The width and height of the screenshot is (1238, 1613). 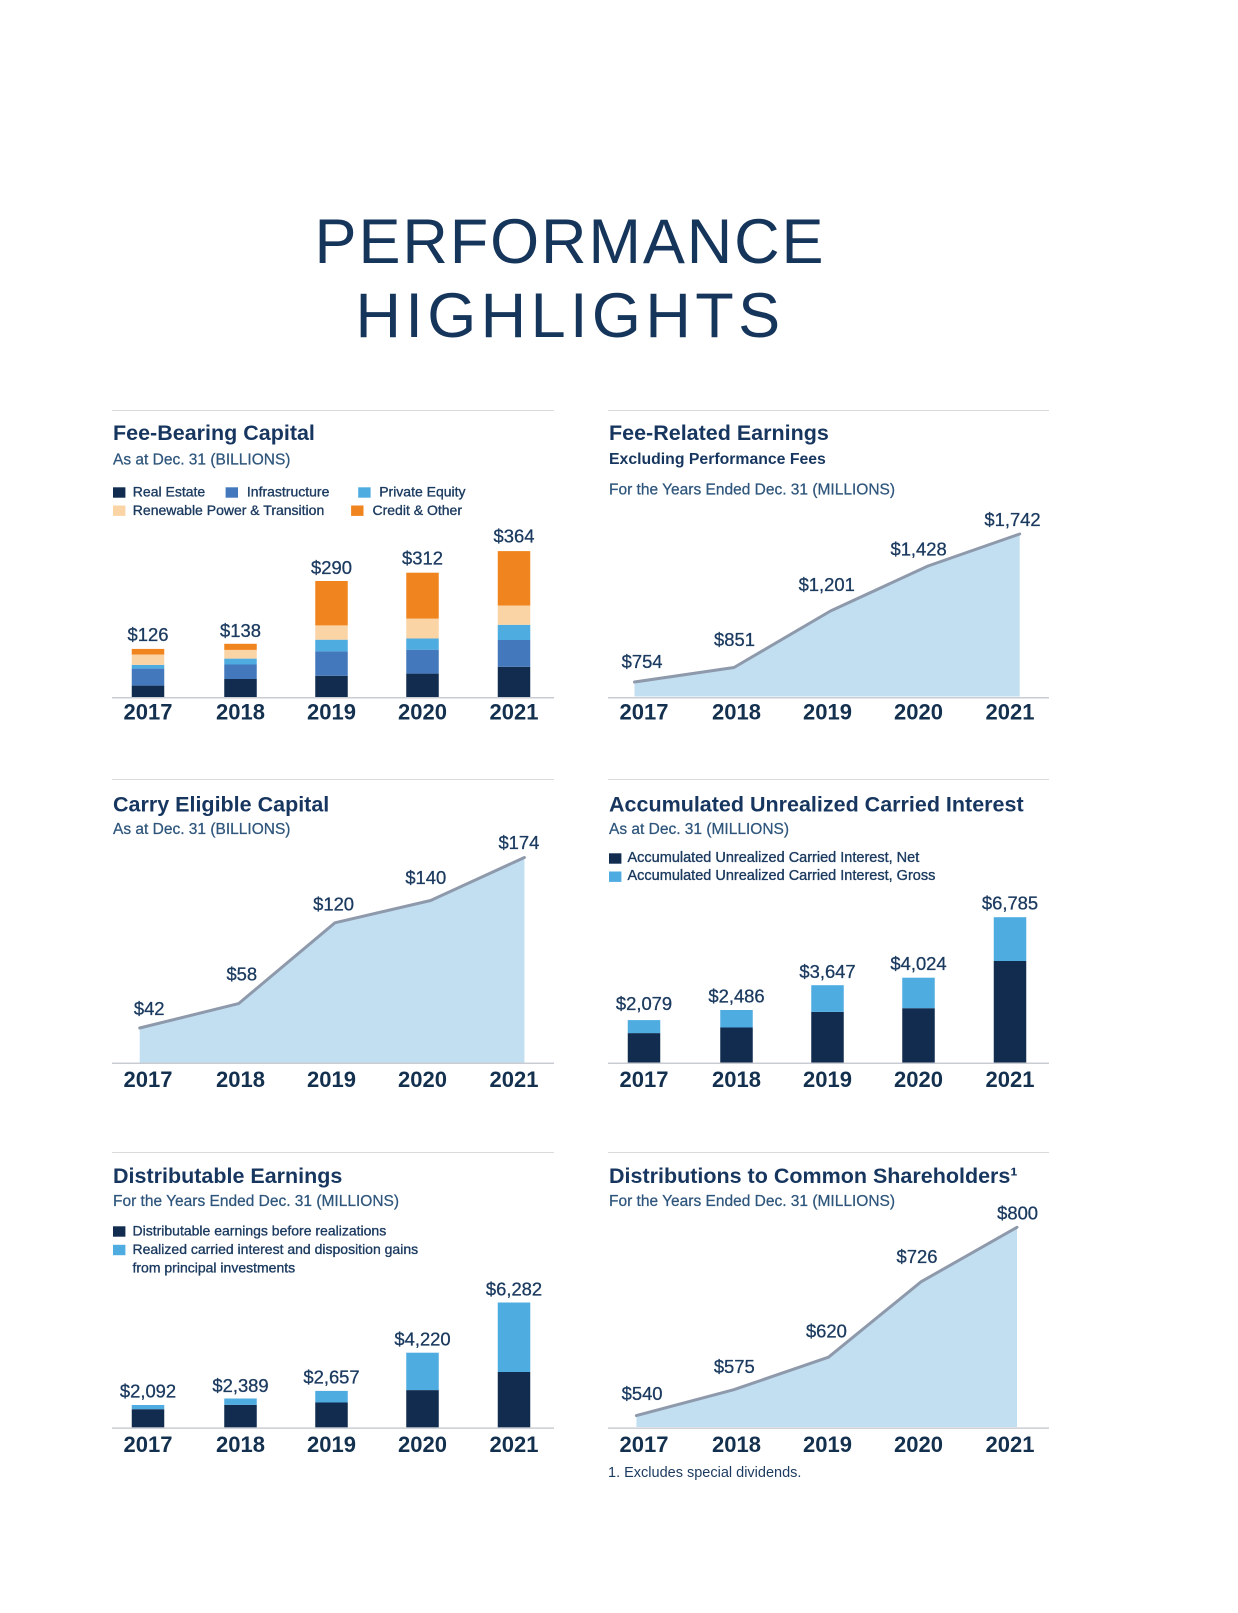 I want to click on svg-text: from principal investments, so click(x=214, y=1268).